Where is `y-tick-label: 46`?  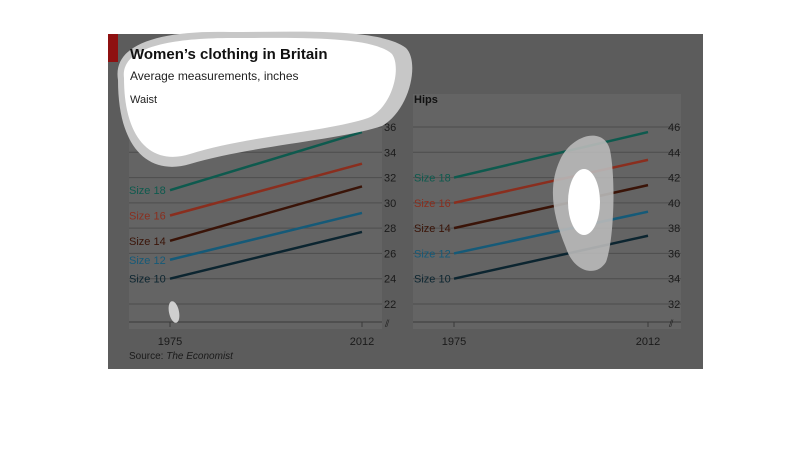
y-tick-label: 46 is located at coordinates (674, 128).